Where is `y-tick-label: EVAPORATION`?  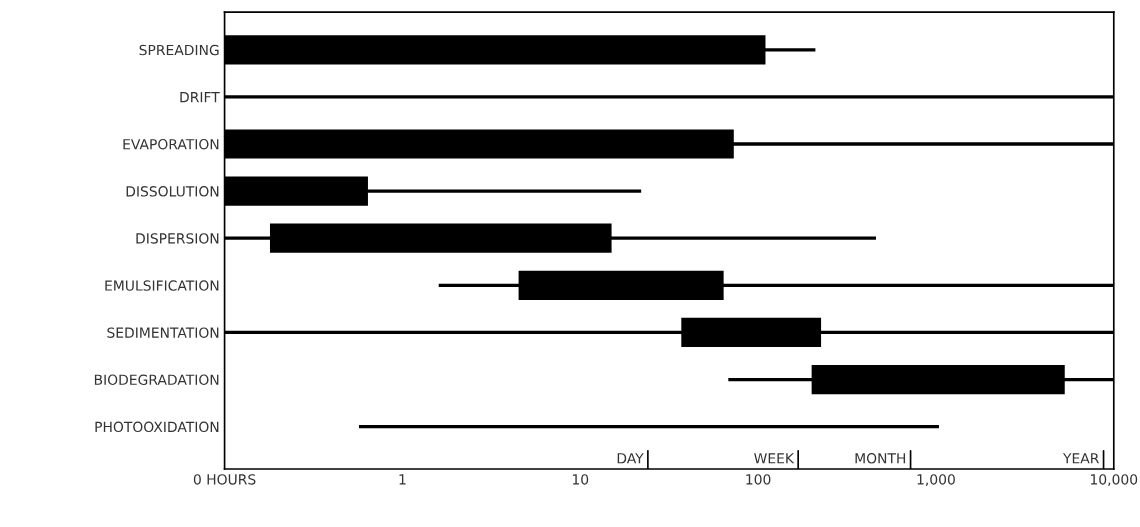 y-tick-label: EVAPORATION is located at coordinates (171, 144).